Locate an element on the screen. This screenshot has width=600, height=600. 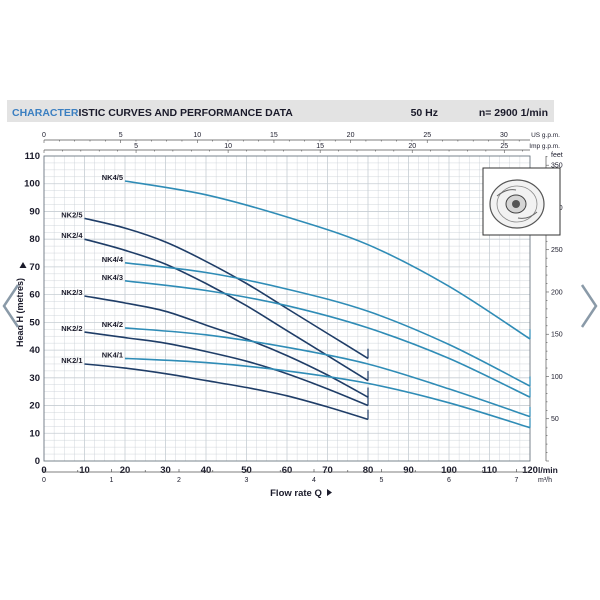
chart-title-highlight: CHARACTER is located at coordinates (45, 113).